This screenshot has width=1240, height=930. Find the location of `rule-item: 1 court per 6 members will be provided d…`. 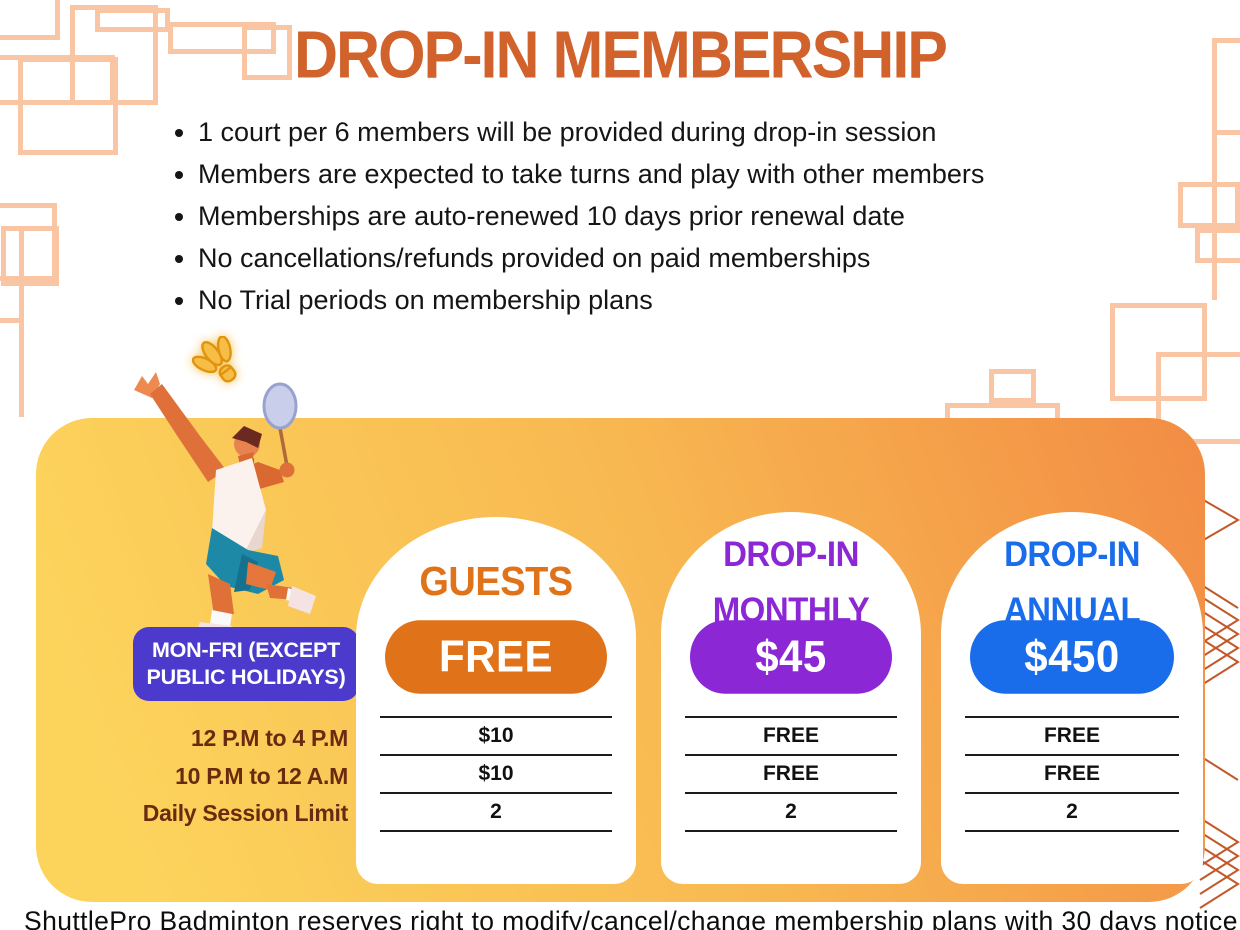

rule-item: 1 court per 6 members will be provided d… is located at coordinates (591, 132).